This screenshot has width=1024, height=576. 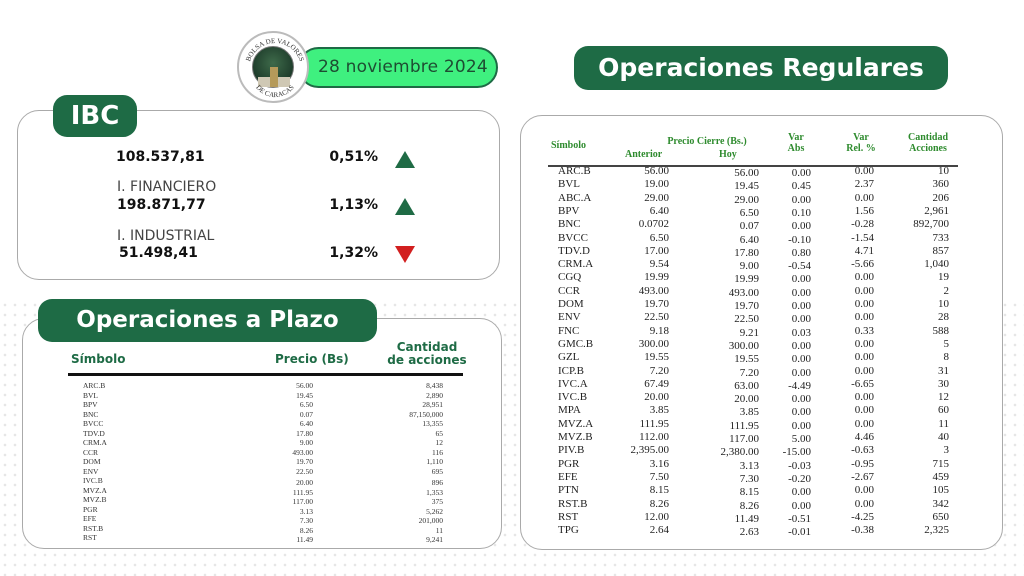 I want to click on prev-cell: 17.00, so click(x=656, y=250).